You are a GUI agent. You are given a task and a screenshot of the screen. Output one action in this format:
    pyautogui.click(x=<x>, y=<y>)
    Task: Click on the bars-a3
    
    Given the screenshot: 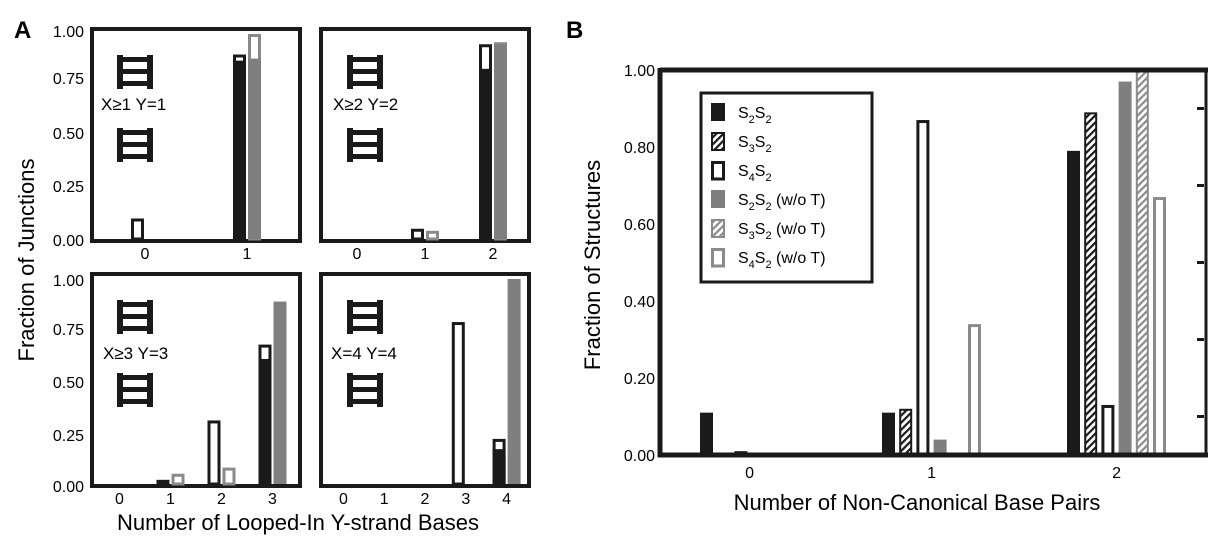 What is the action you would take?
    pyautogui.click(x=221, y=393)
    